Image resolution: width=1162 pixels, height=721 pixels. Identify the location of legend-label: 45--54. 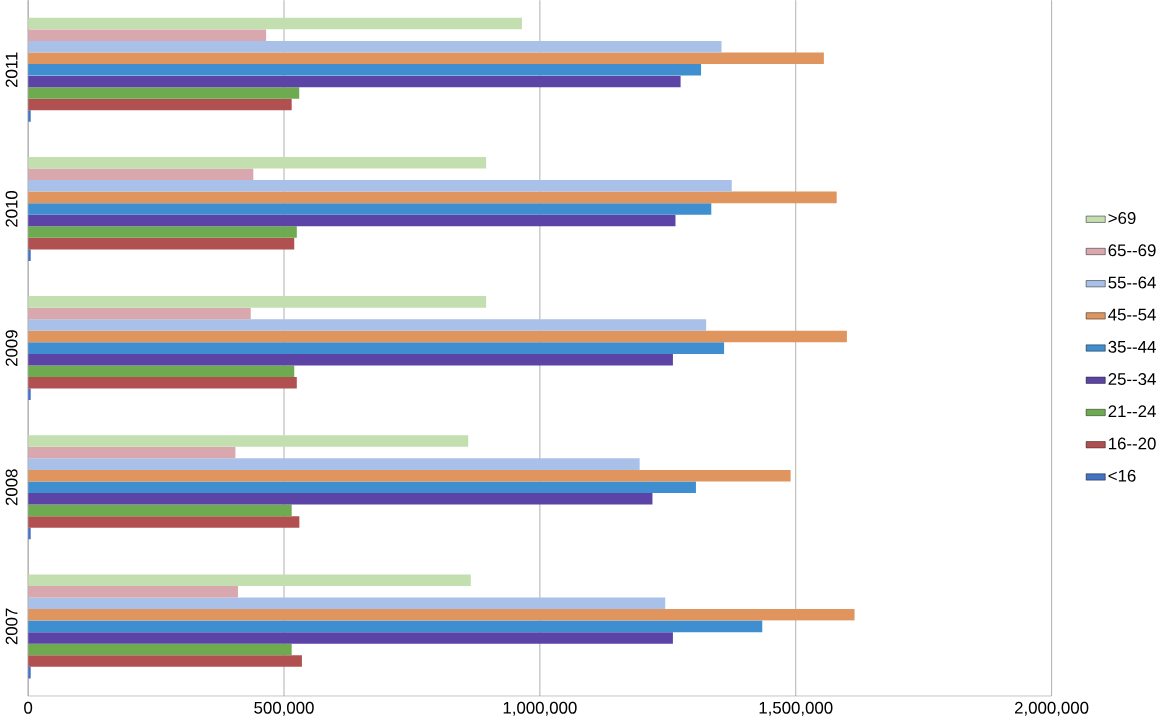
(1132, 314).